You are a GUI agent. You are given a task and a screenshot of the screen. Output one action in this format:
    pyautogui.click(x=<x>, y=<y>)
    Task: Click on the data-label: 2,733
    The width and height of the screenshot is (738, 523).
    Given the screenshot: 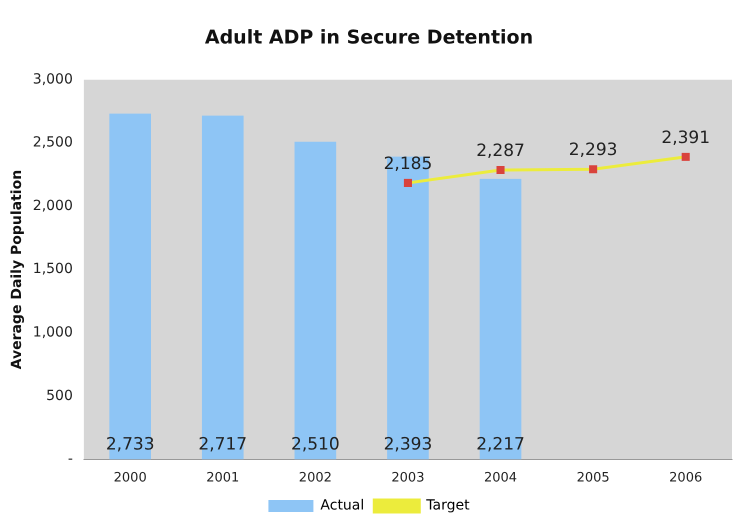 What is the action you would take?
    pyautogui.click(x=130, y=444)
    